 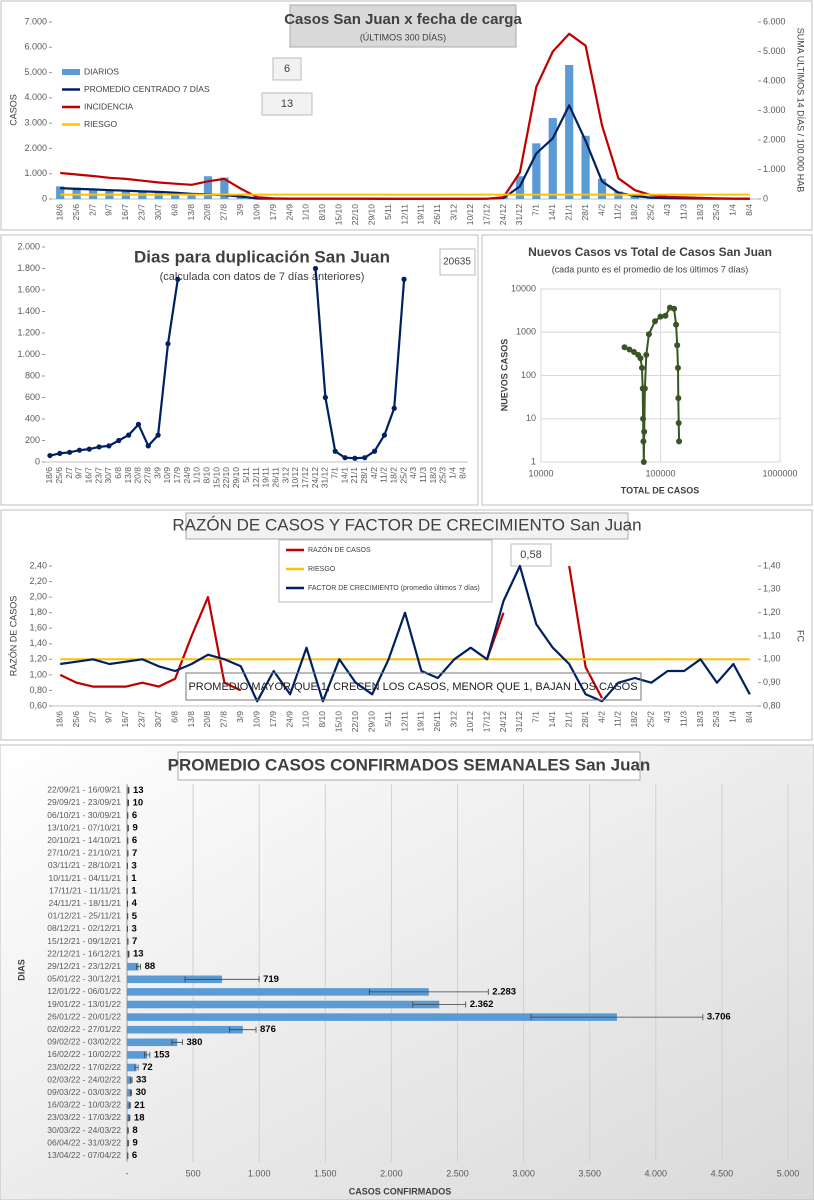 I want to click on x-tick-label: 1000000, so click(x=779, y=473).